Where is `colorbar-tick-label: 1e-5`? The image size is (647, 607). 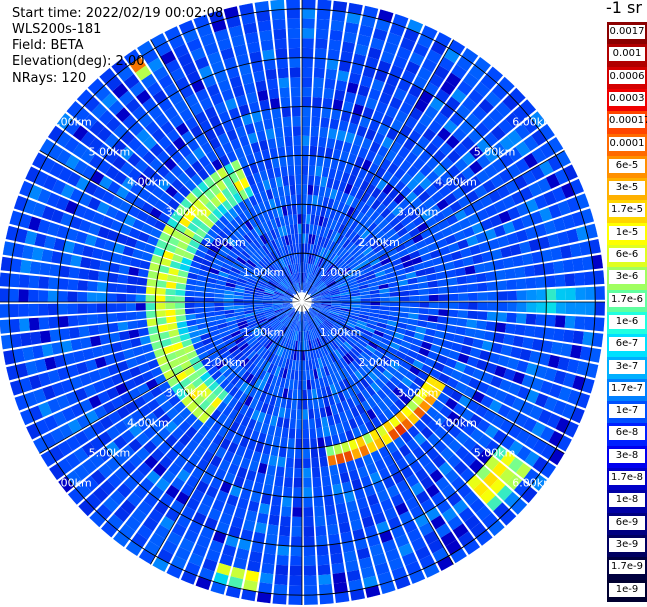
colorbar-tick-label: 1e-5 is located at coordinates (627, 232).